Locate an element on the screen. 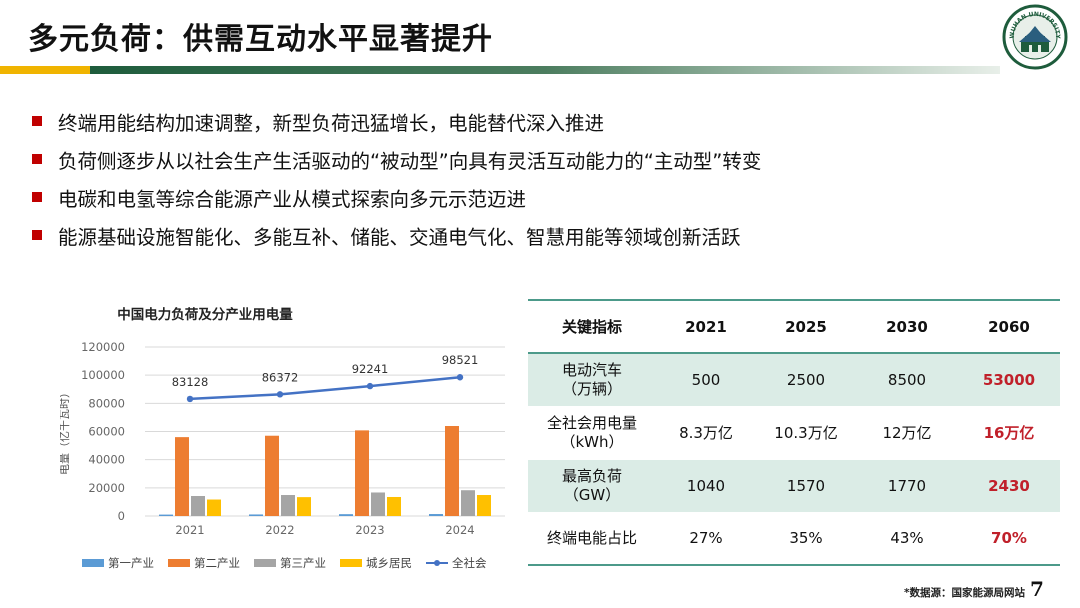 This screenshot has height=608, width=1080. table-row: 终端电能占比 27% 35% 43% 70% is located at coordinates (794, 538).